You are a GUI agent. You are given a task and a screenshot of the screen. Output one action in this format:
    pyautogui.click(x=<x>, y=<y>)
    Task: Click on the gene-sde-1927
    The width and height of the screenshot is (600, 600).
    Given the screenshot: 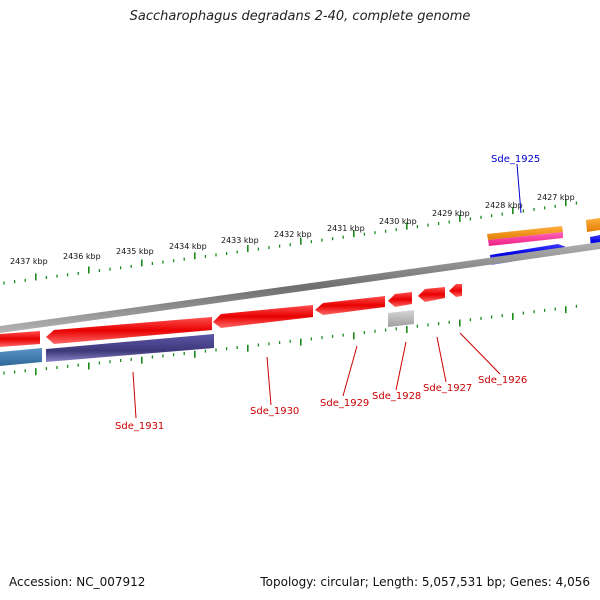 What is the action you would take?
    pyautogui.click(x=431, y=294)
    